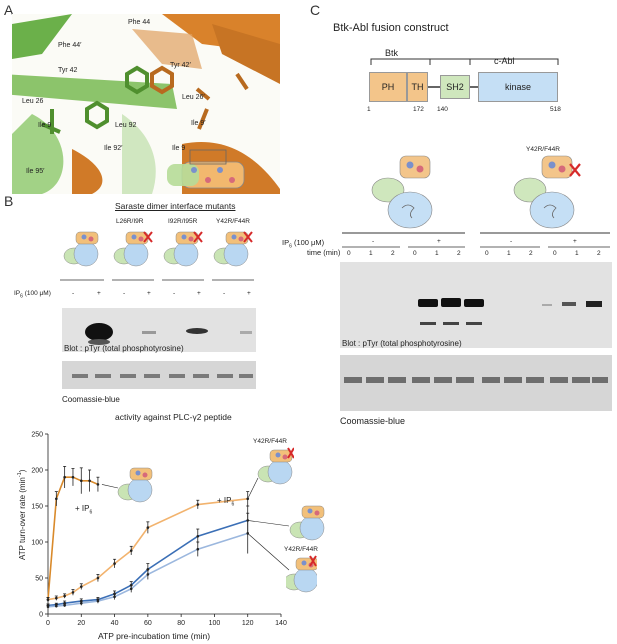 The width and height of the screenshot is (617, 644). Describe the element at coordinates (233, 221) in the screenshot. I see `mutant-label: Y42R/F44R` at that location.